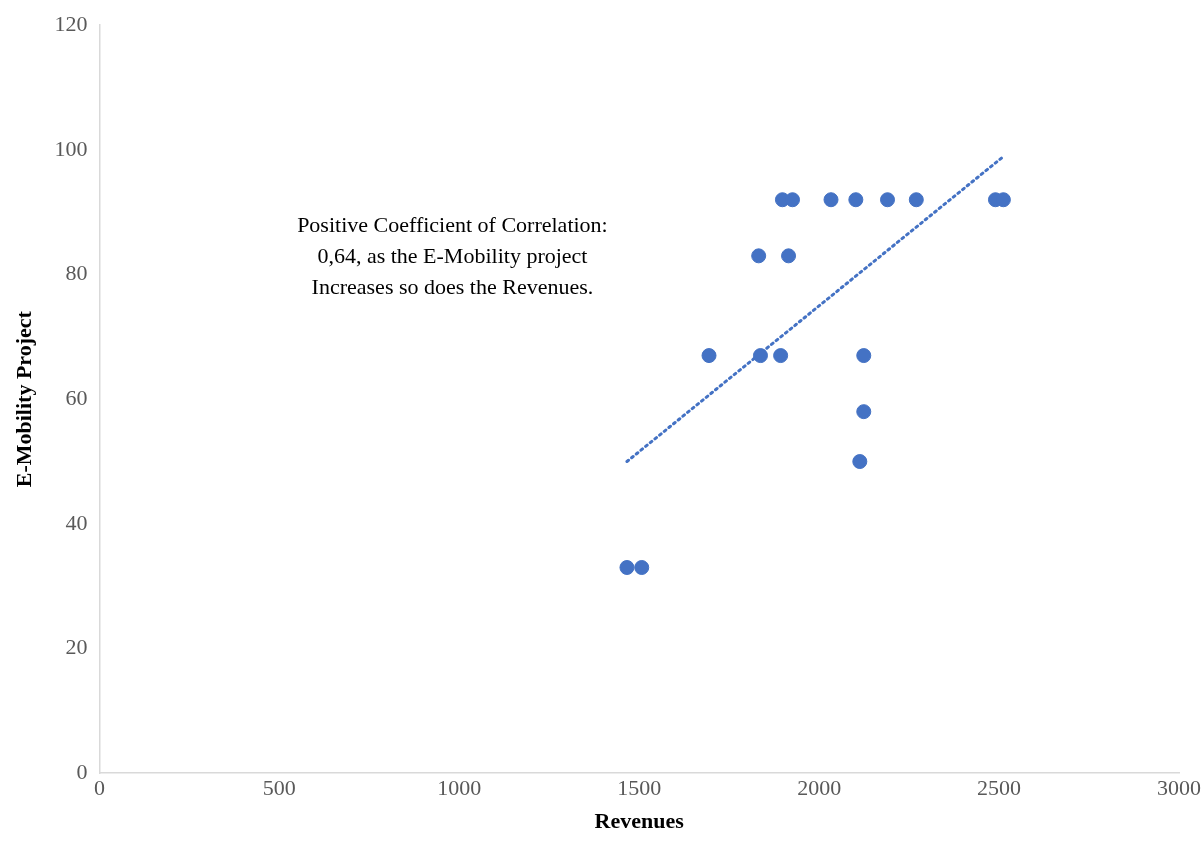  I want to click on x-tick-label: 500, so click(279, 788).